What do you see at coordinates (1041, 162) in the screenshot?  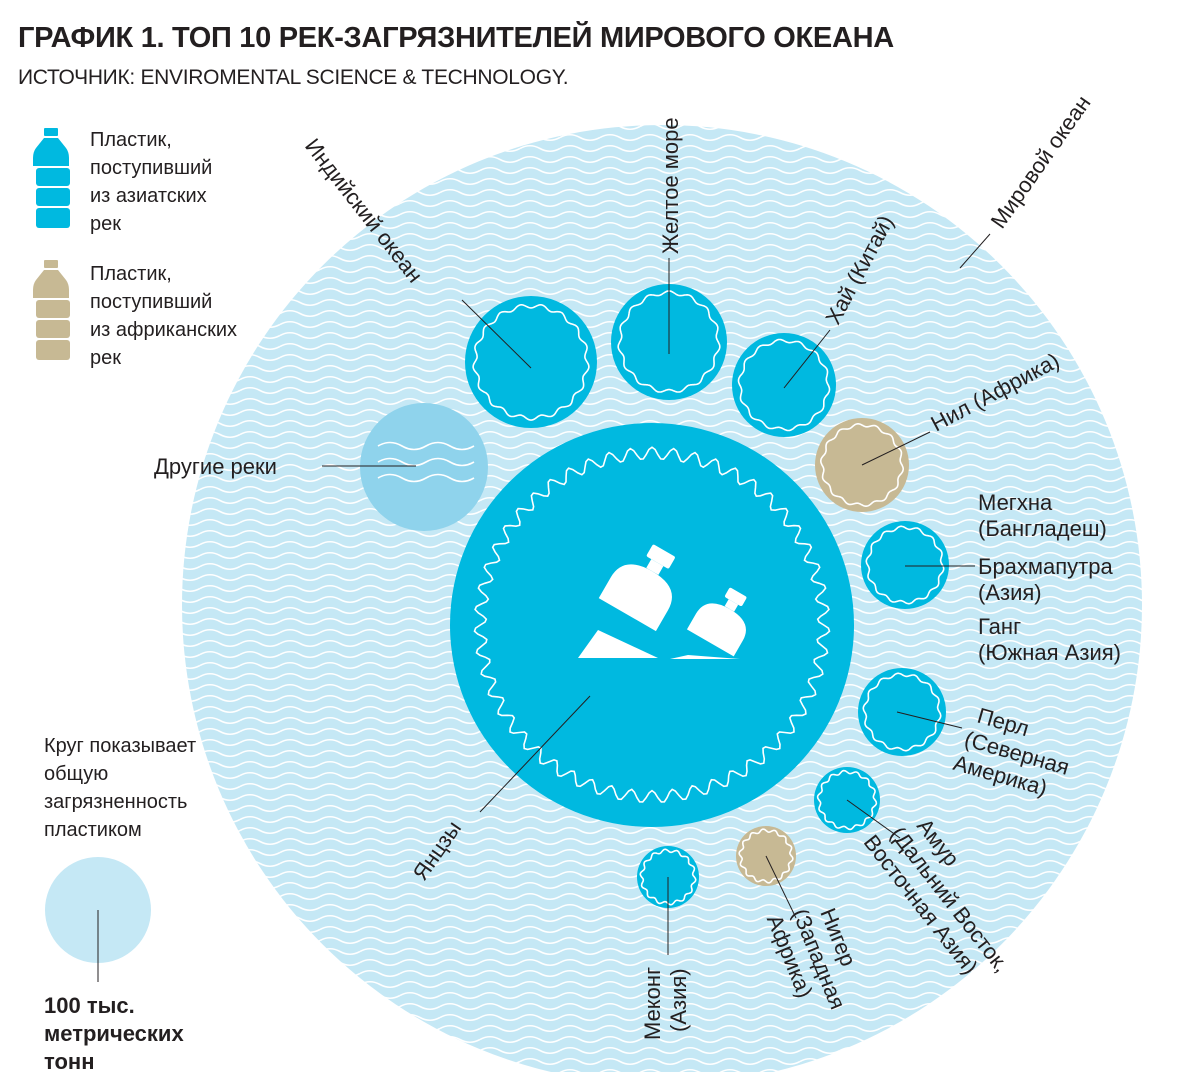 I see `label-world-ocean: Мировой океан` at bounding box center [1041, 162].